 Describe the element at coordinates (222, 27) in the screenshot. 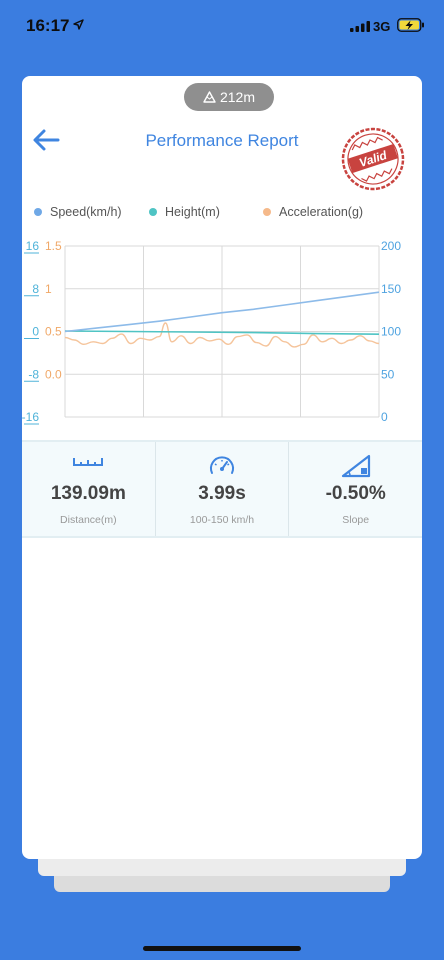

I see `status-bar: 16:17 3G` at that location.